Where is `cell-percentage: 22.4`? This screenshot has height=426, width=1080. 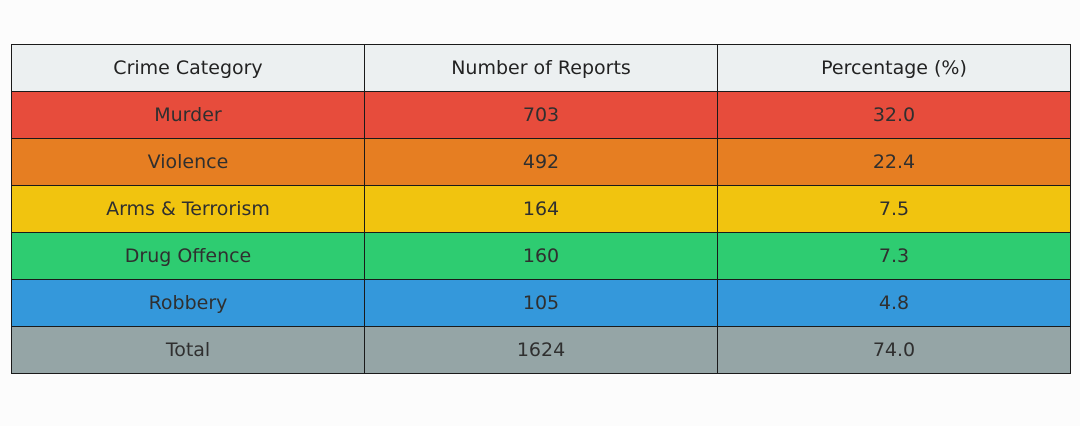
cell-percentage: 22.4 is located at coordinates (894, 162).